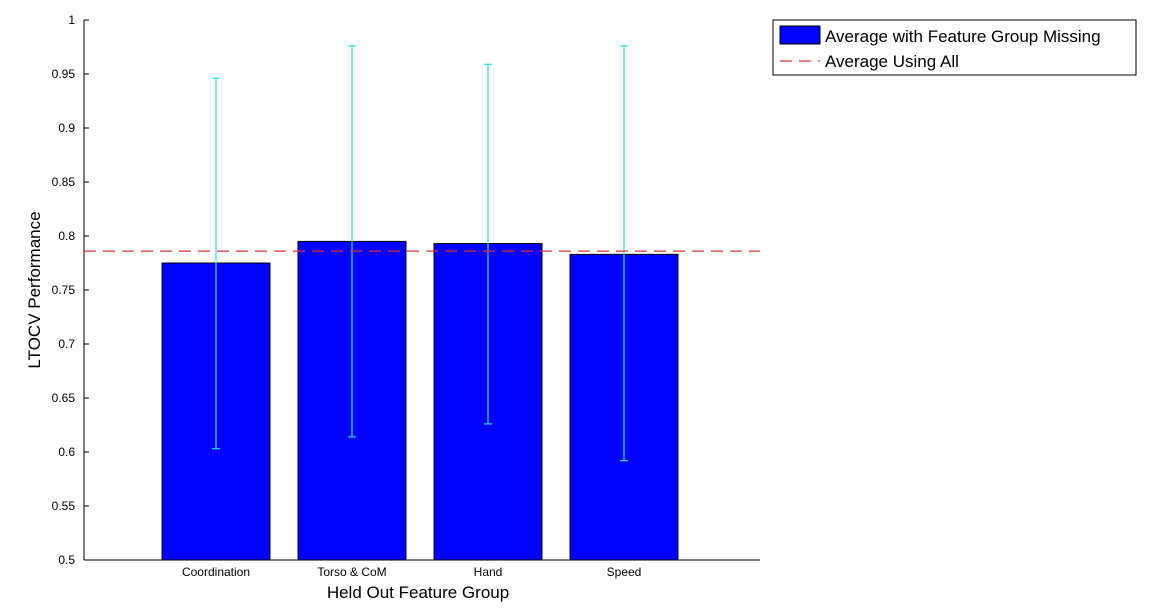 Image resolution: width=1152 pixels, height=615 pixels. What do you see at coordinates (64, 290) in the screenshot?
I see `y-tick-label: 0.75` at bounding box center [64, 290].